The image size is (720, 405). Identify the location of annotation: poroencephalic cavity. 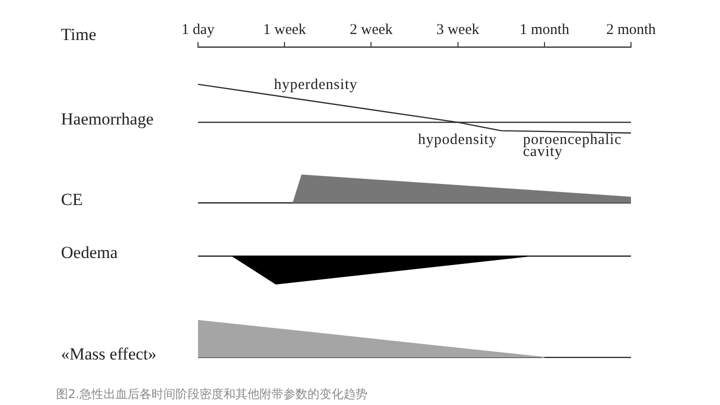
(572, 146).